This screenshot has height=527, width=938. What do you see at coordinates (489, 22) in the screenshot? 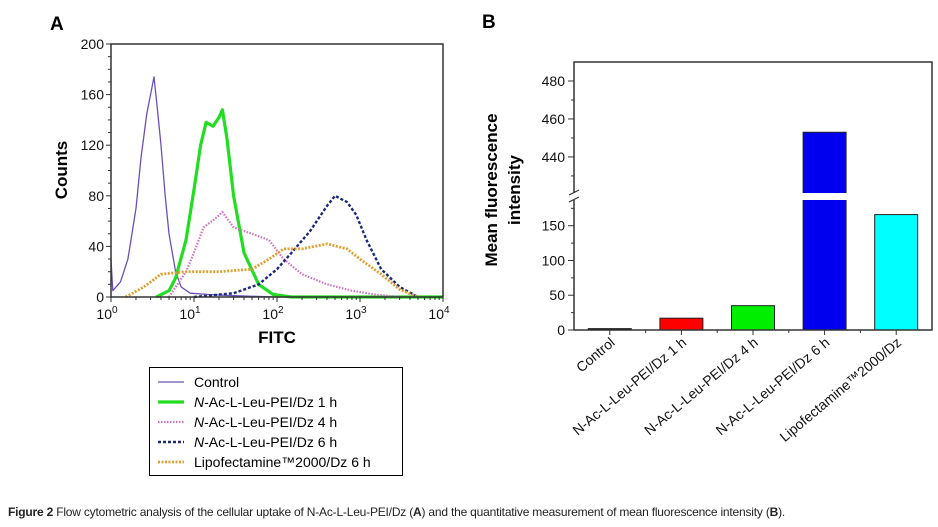
I see `panel-label-b: B` at bounding box center [489, 22].